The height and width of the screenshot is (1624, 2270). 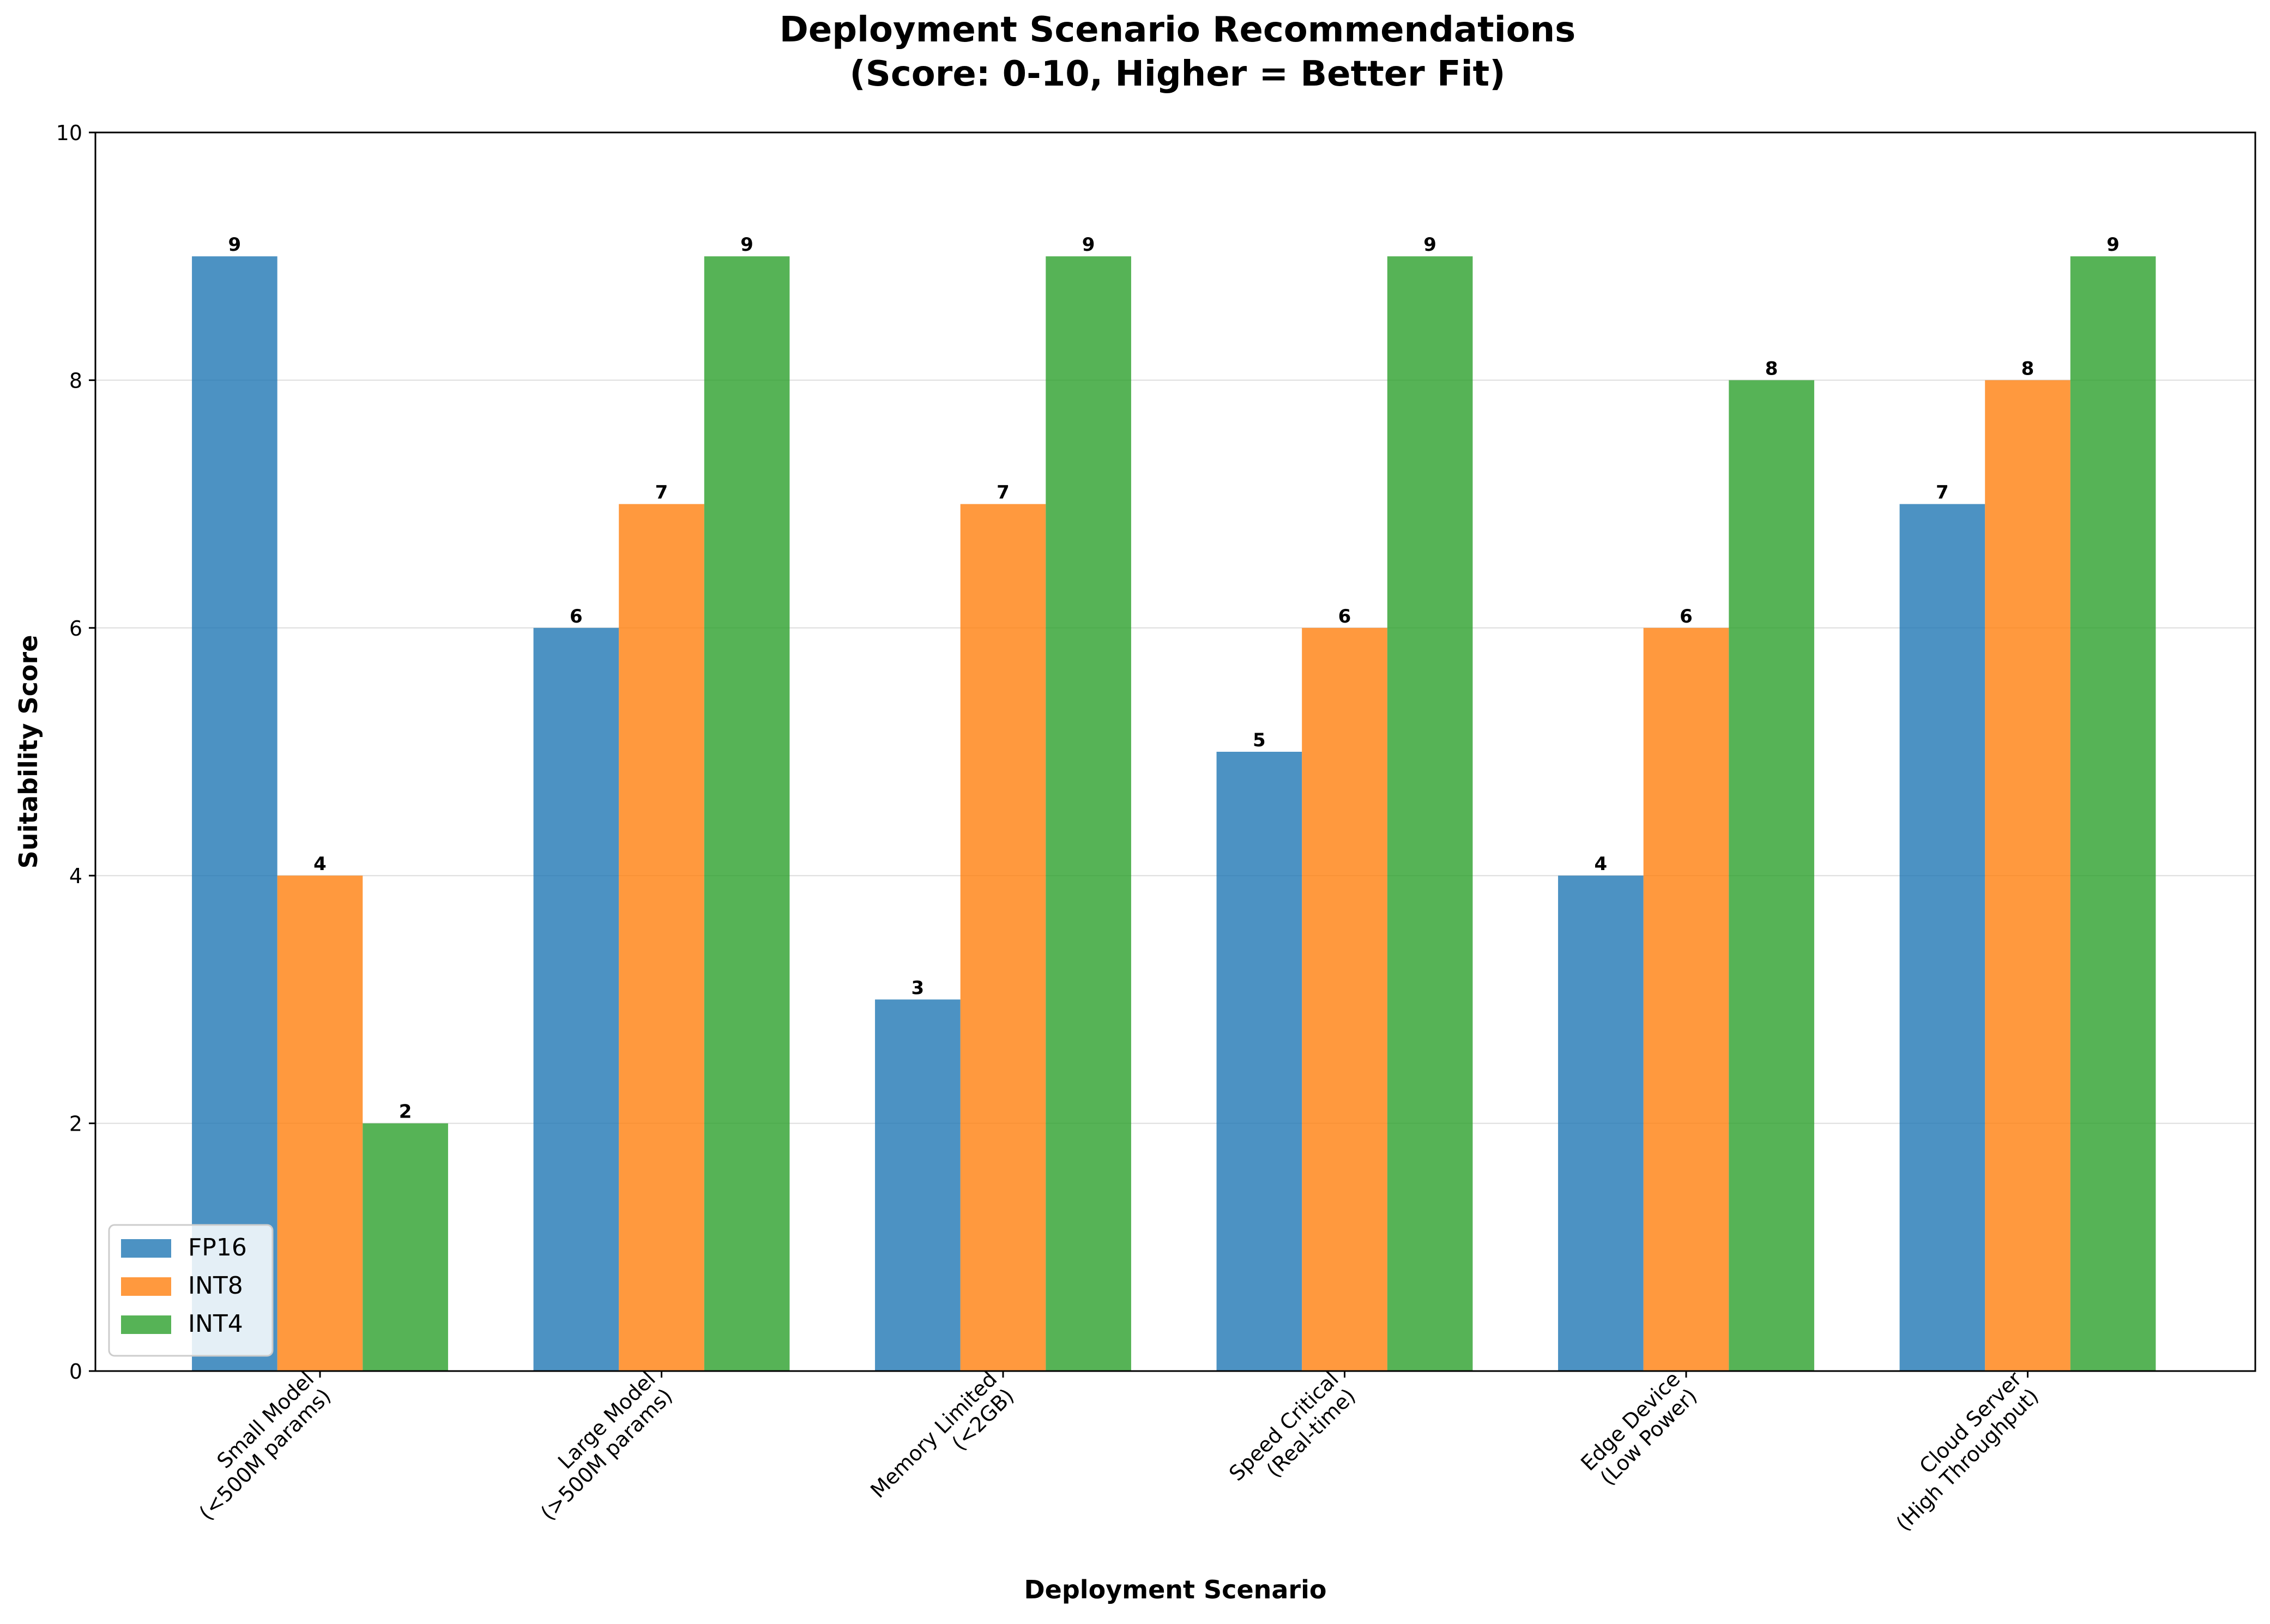 I want to click on x-axis-label: Deployment Scenario, so click(x=1175, y=1589).